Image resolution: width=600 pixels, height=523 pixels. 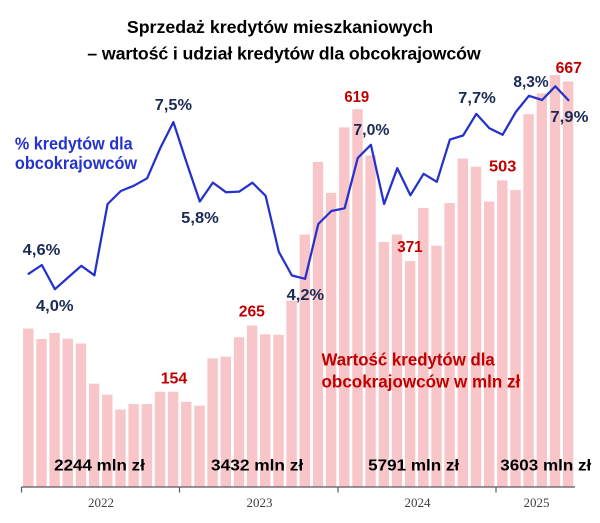 I want to click on svg-text: 3432 mln zł, so click(x=257, y=466).